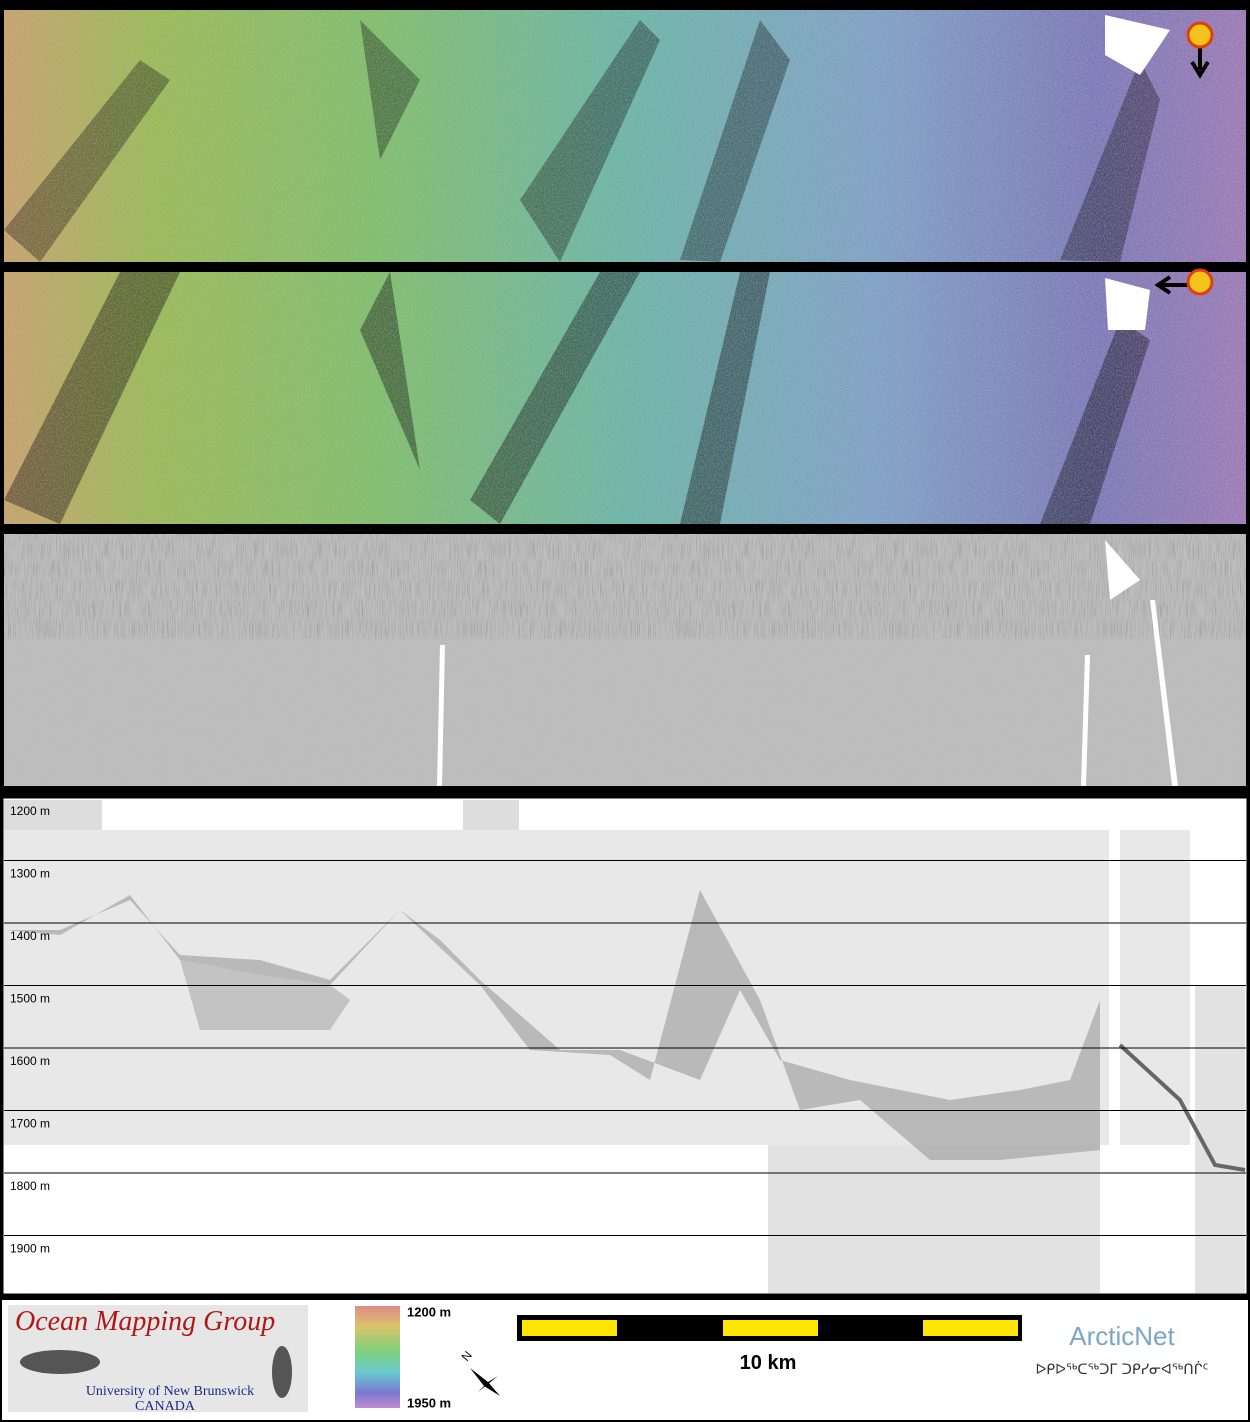 The width and height of the screenshot is (1250, 1422). Describe the element at coordinates (30, 811) in the screenshot. I see `depth-label: 1200 m` at that location.